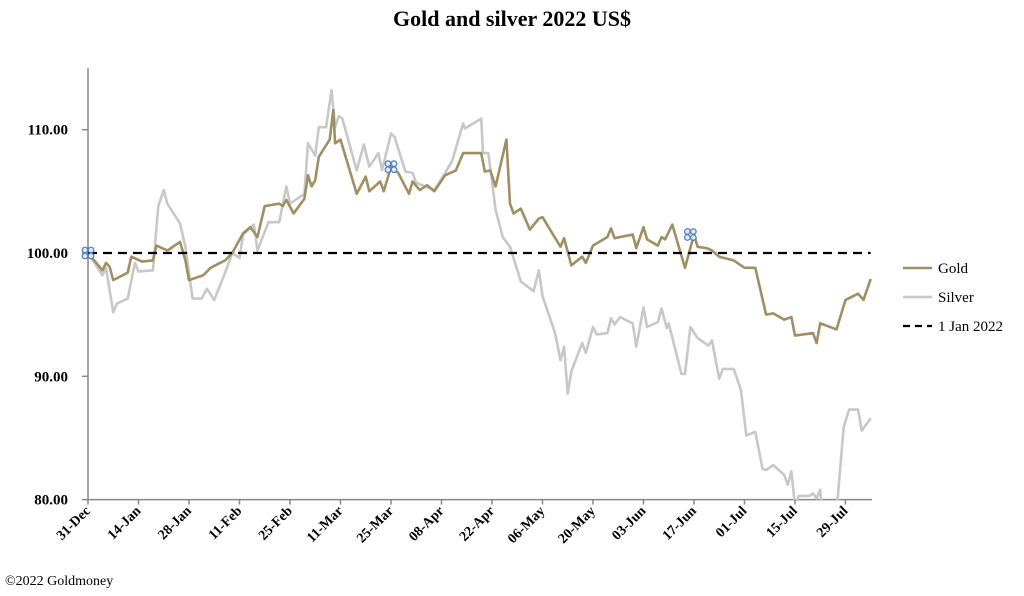  Describe the element at coordinates (74, 524) in the screenshot. I see `x-tick-label: 31-Dec` at that location.